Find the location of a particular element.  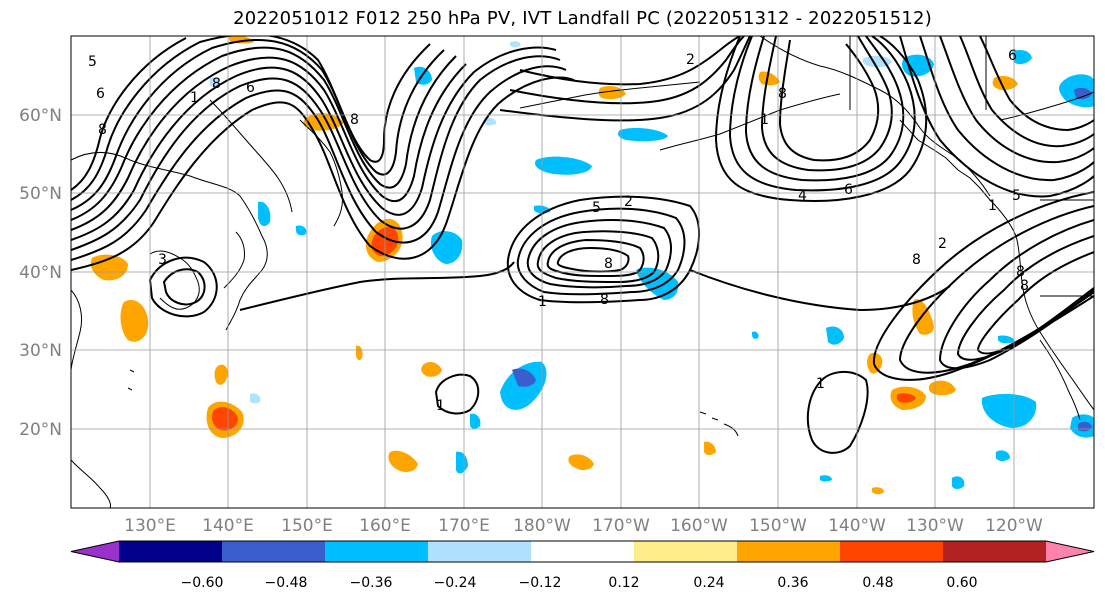

lon-label: 130°W is located at coordinates (935, 526).